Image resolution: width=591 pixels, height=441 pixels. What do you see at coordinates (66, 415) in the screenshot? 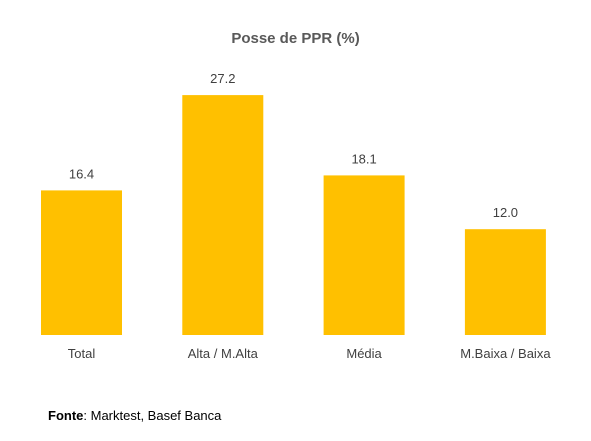
I see `source-label: Fonte` at bounding box center [66, 415].